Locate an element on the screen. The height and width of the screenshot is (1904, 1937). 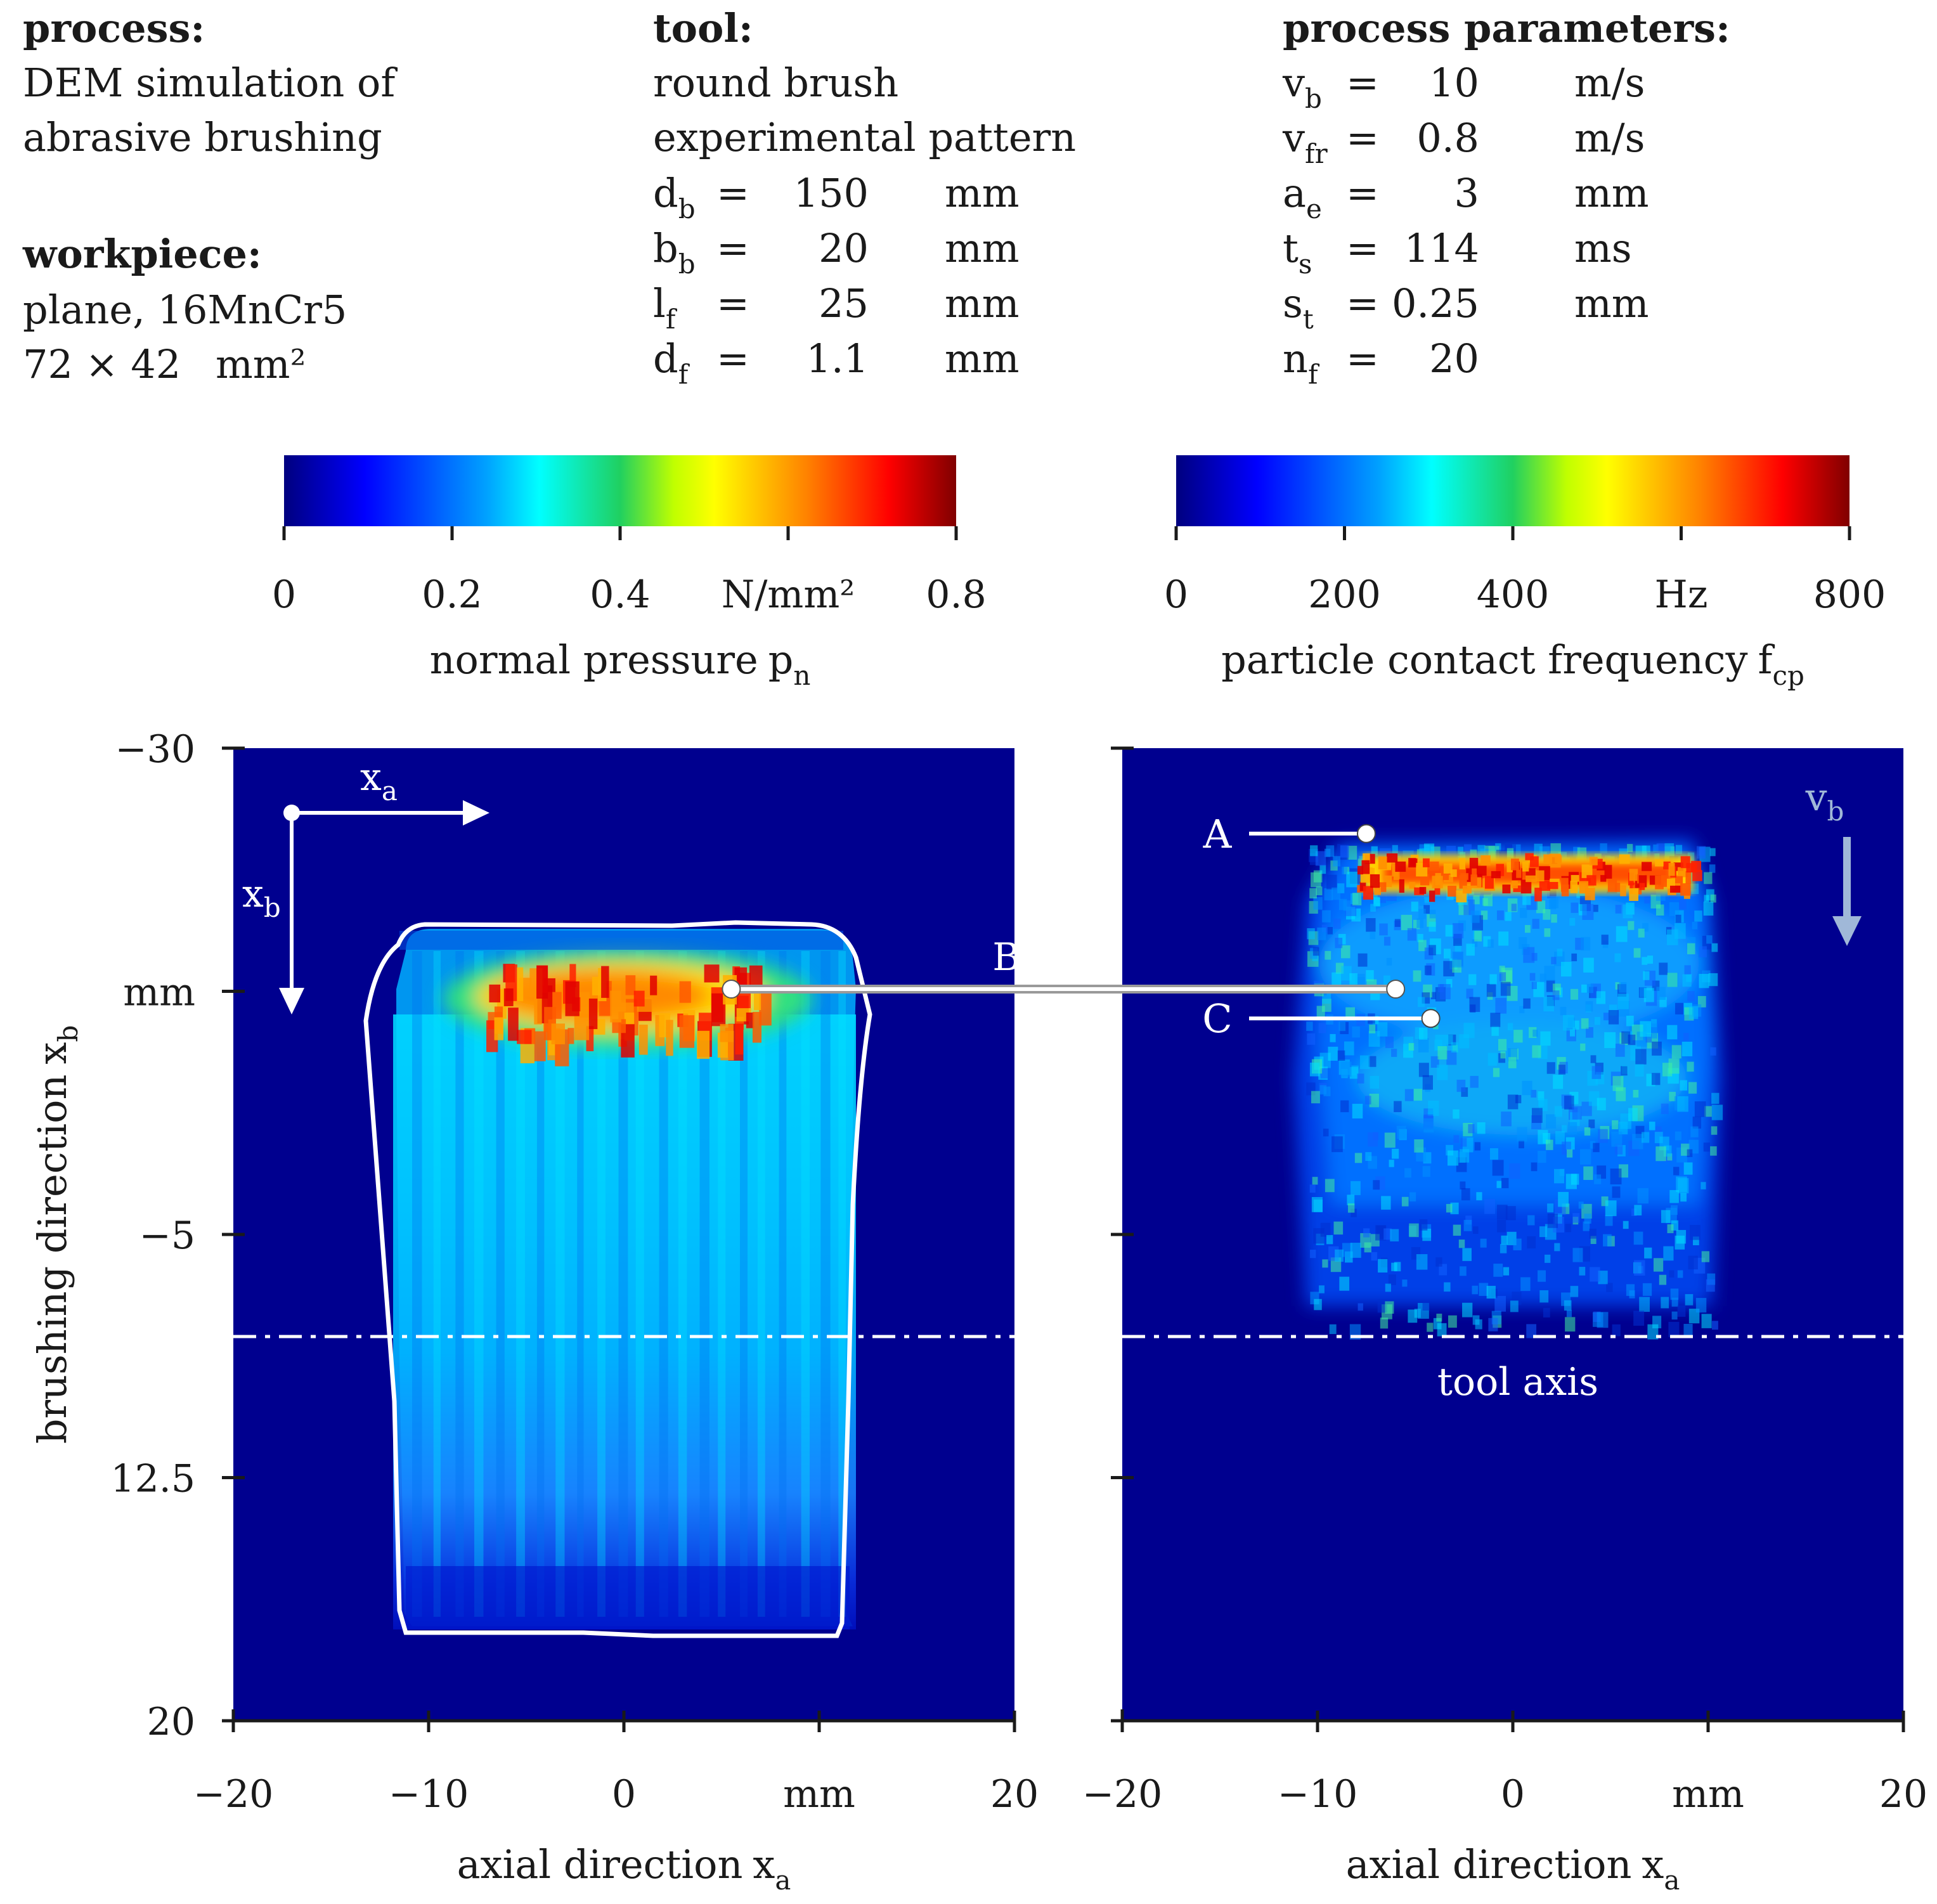
workpiece-size-value: 72 × 42 is located at coordinates (102, 364).